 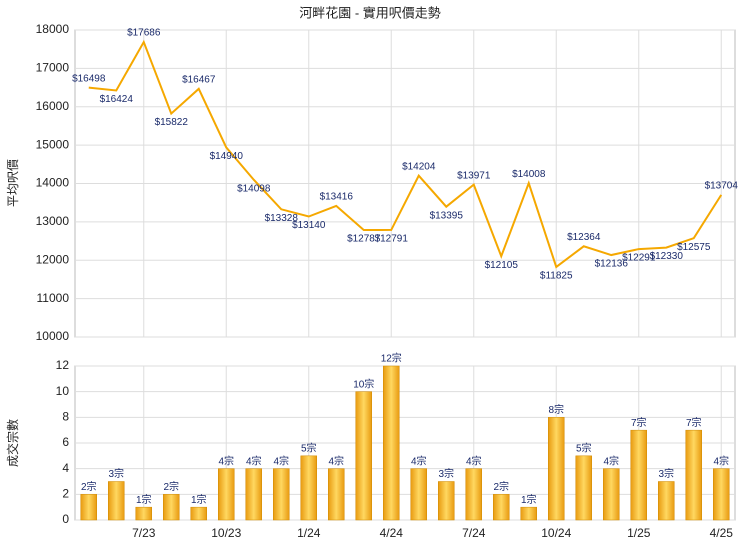 I want to click on y-axis-label: 成交宗數, so click(x=12, y=443).